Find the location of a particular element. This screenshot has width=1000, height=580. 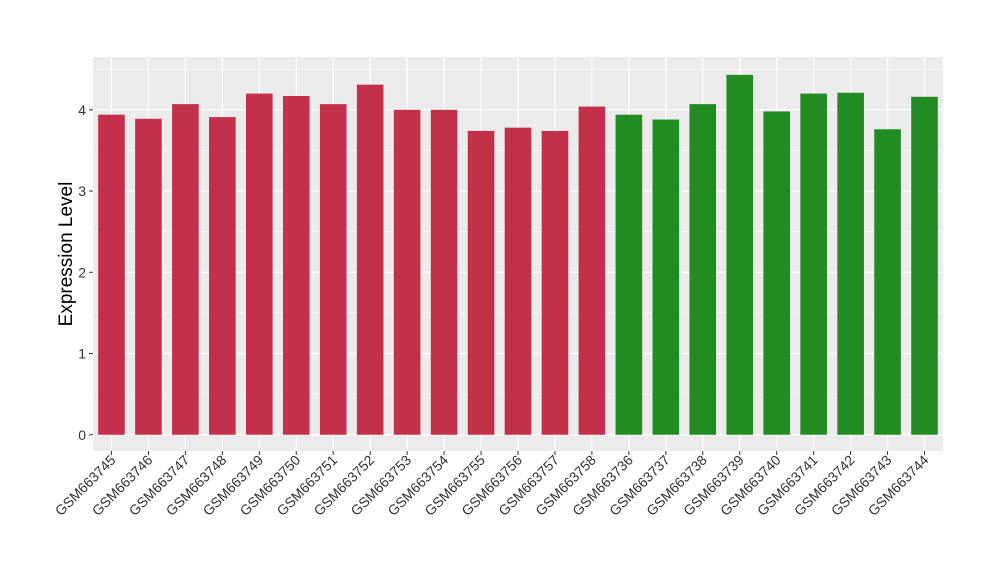

bar-gsm663745 is located at coordinates (111, 274).